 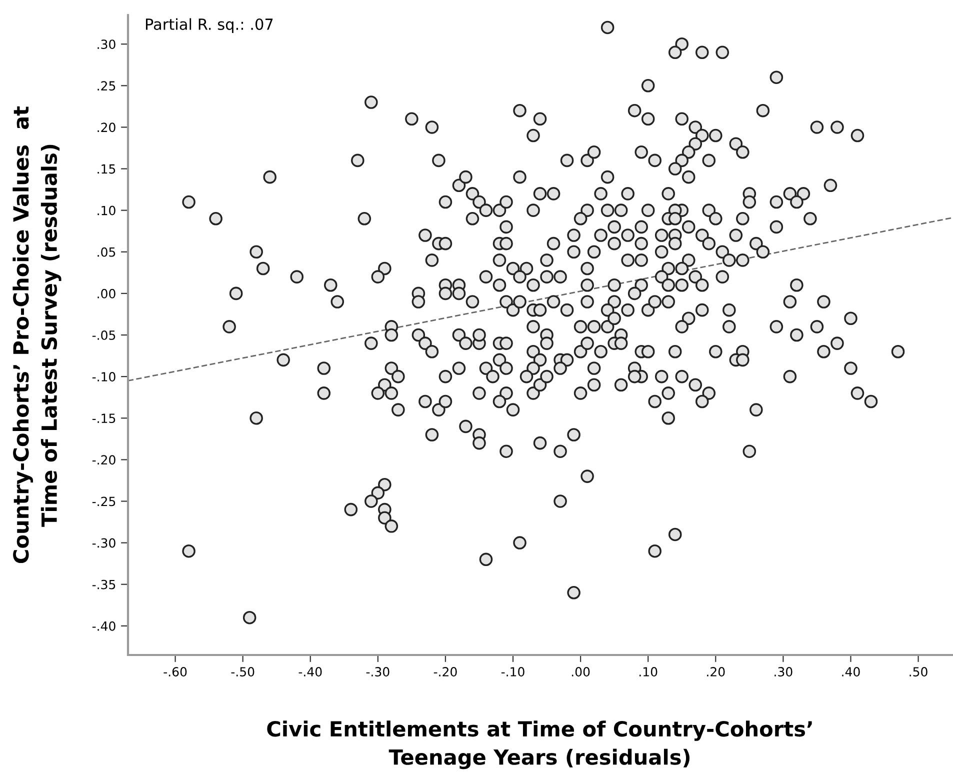 I want to click on x-tick-label: -.10, so click(x=512, y=671).